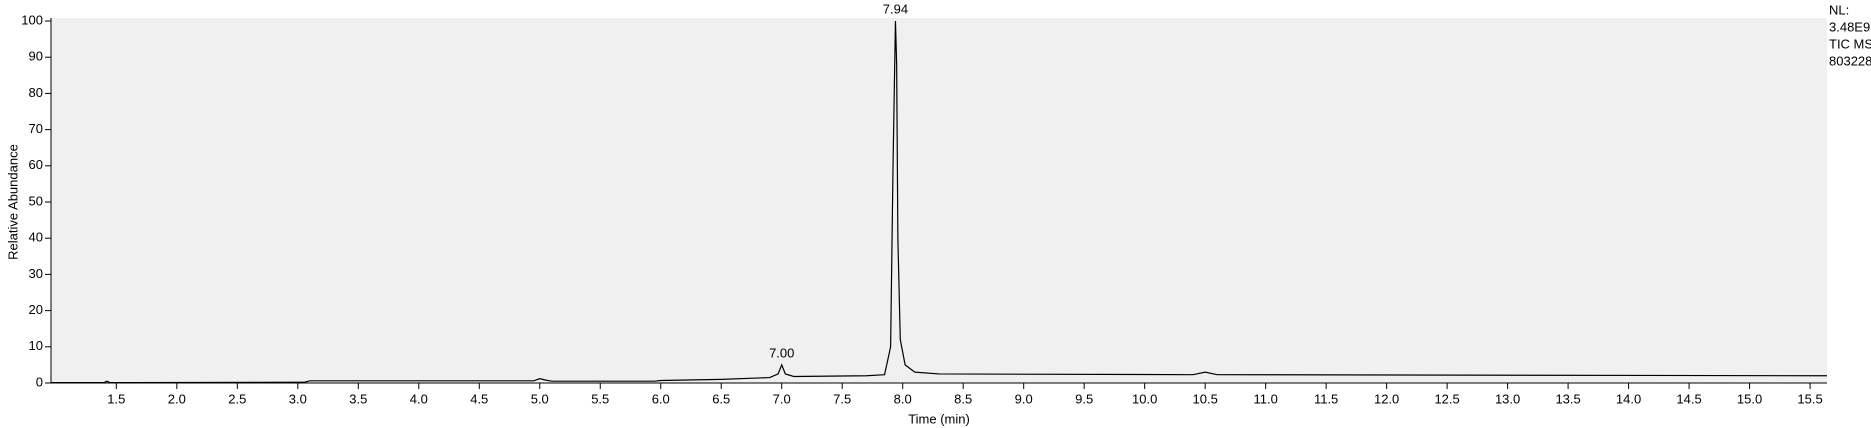 The height and width of the screenshot is (428, 1871). I want to click on y-tick-label: 40, so click(36, 237).